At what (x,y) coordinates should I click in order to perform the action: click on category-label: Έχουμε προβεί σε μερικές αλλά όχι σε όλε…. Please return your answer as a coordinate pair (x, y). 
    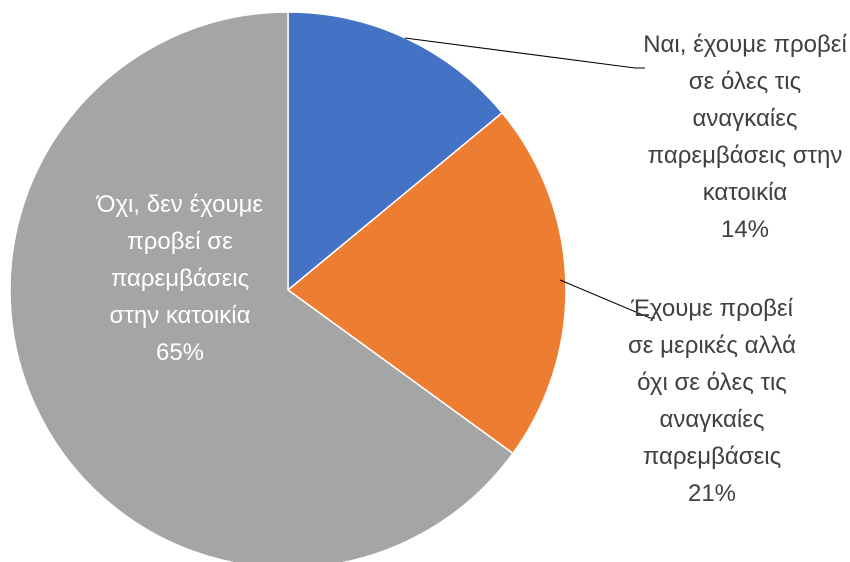
    Looking at the image, I should click on (711, 382).